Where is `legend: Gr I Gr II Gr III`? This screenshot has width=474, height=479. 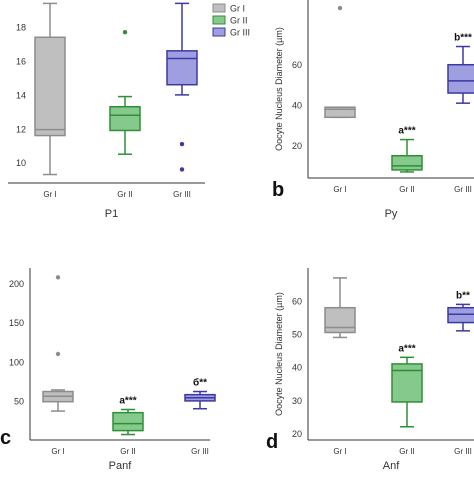 legend: Gr I Gr II Gr III is located at coordinates (231, 20).